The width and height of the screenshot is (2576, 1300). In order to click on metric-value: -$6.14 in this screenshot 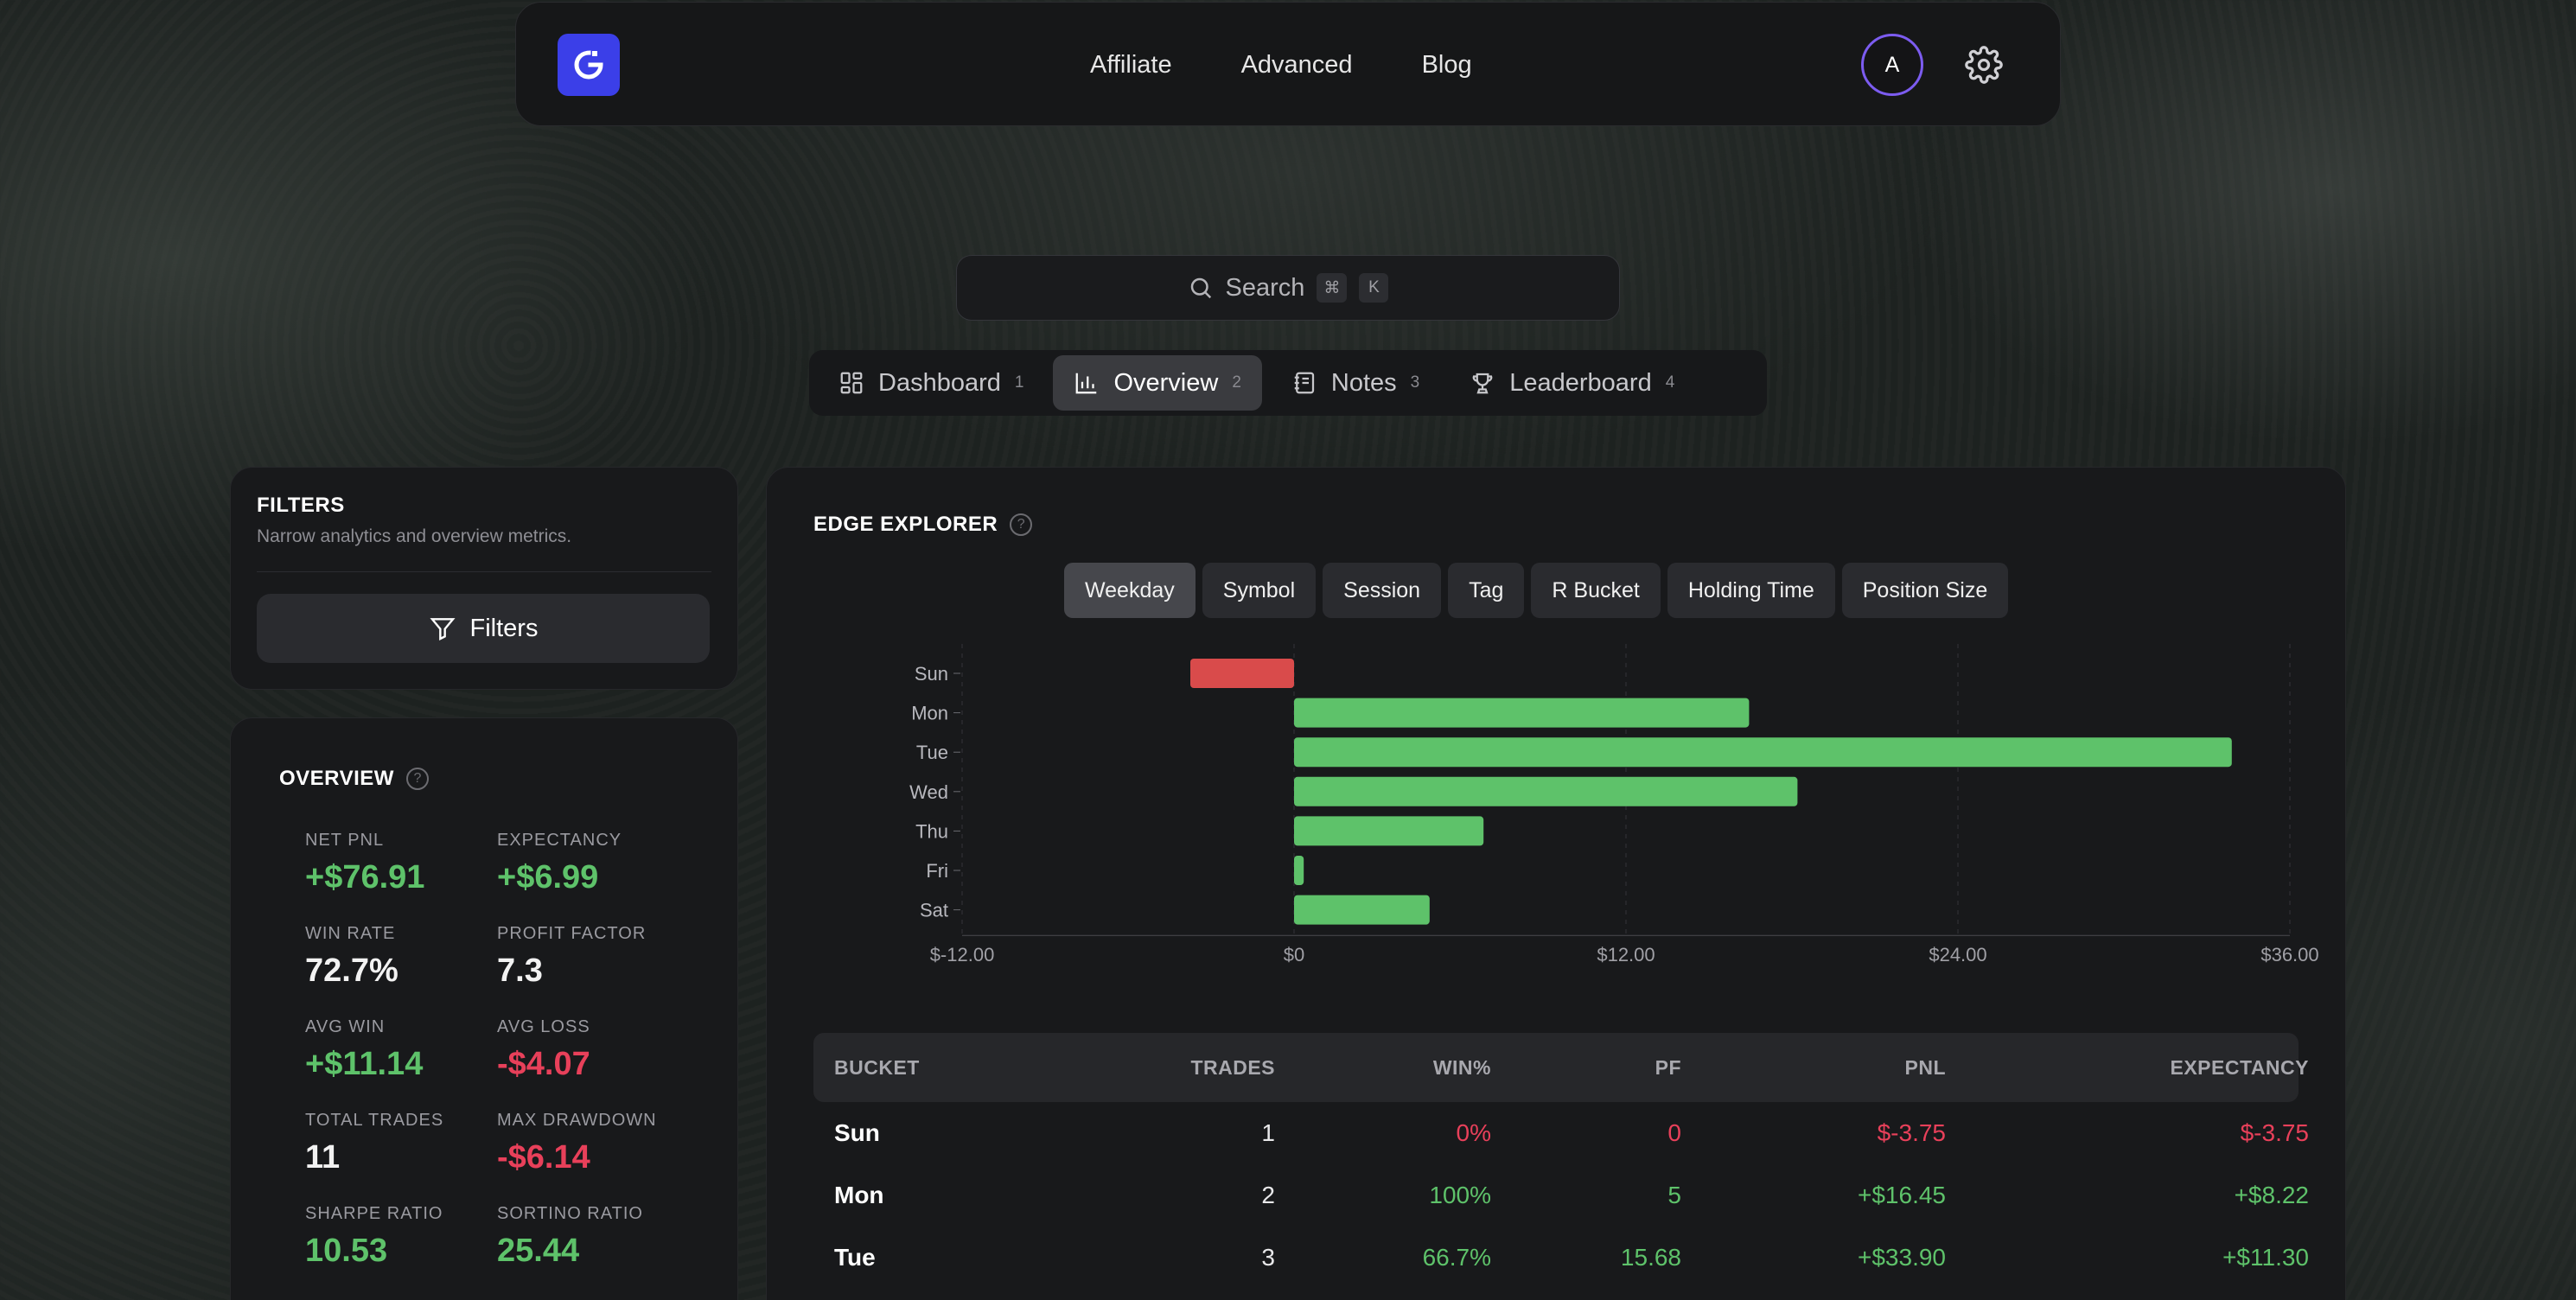, I will do `click(543, 1157)`.